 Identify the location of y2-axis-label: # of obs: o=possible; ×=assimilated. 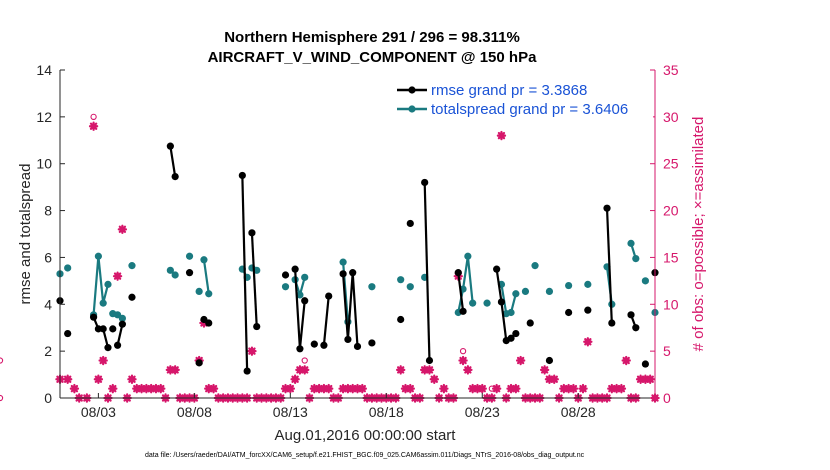
(698, 234).